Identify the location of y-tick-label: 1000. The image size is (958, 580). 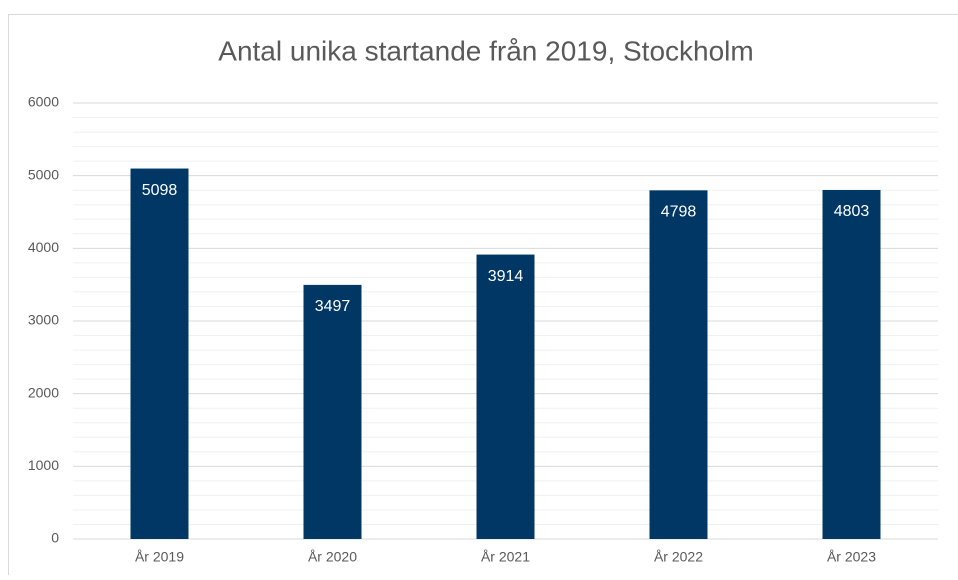
(43, 465).